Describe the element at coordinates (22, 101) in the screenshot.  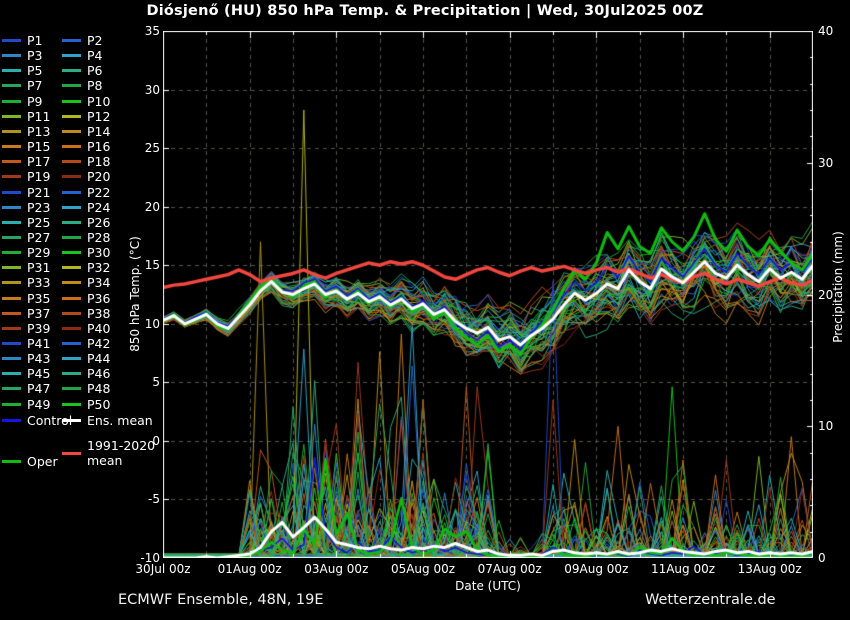
I see `legend-item-p9: P9` at that location.